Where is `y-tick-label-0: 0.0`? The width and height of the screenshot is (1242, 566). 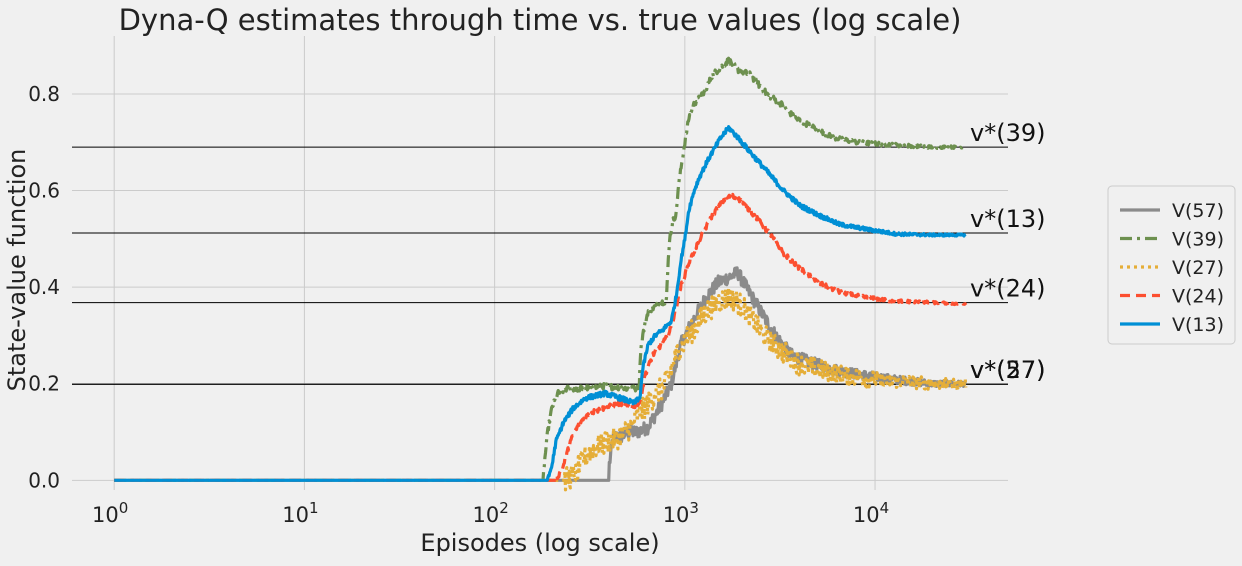 y-tick-label-0: 0.0 is located at coordinates (44, 480).